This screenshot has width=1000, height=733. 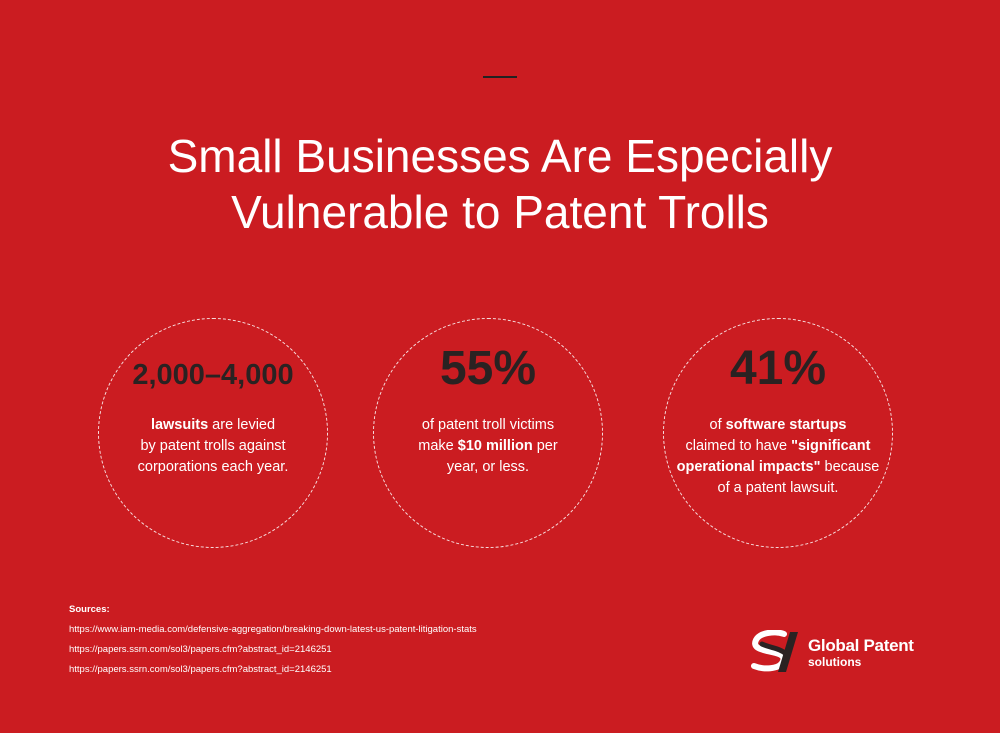 What do you see at coordinates (739, 446) in the screenshot?
I see `stat-desc-text: claimed to have` at bounding box center [739, 446].